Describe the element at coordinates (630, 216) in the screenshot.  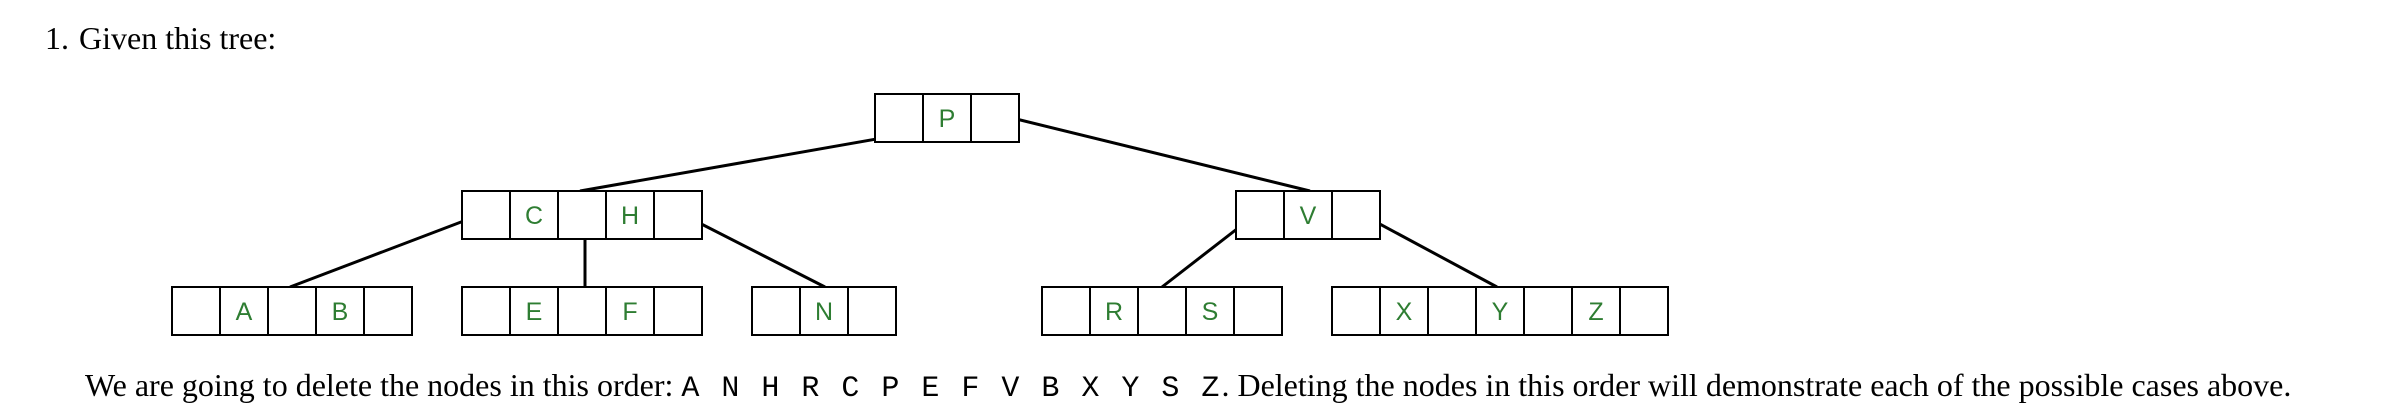
I see `node-key-h: H` at that location.